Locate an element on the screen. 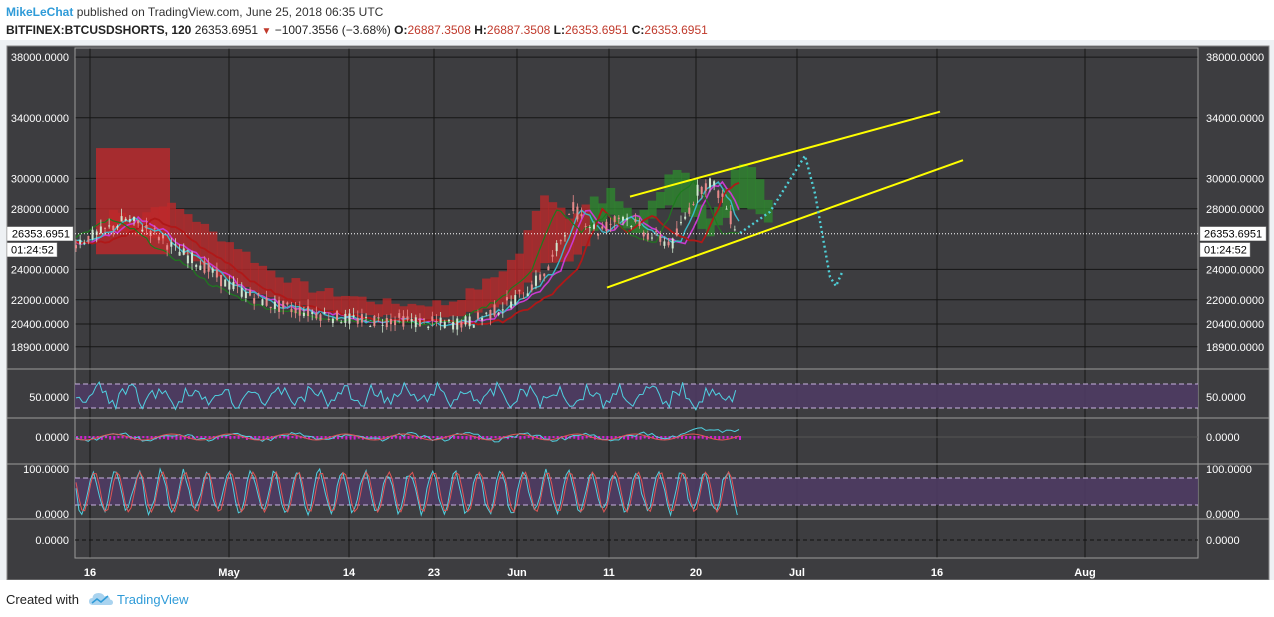 The image size is (1274, 617). tradingview-brand-link: TradingView is located at coordinates (153, 599).